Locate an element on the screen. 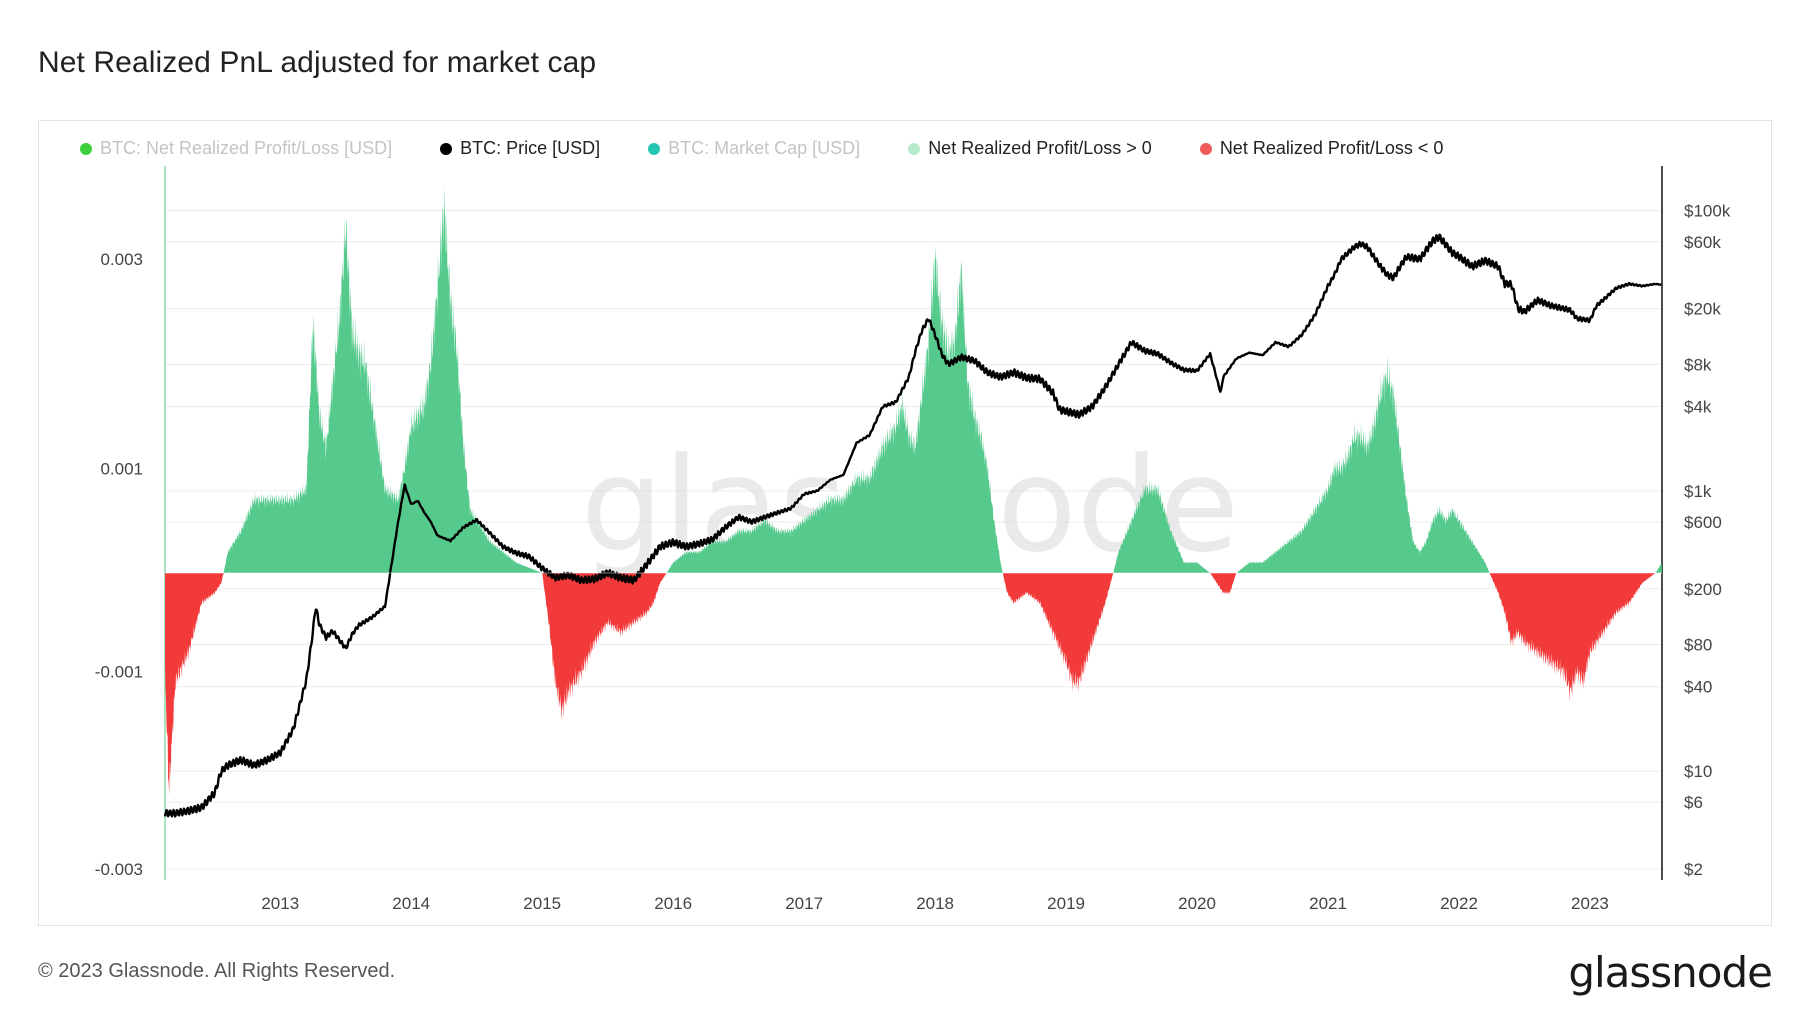 The image size is (1800, 1013). right-axis-tick-label: $1k is located at coordinates (1698, 491).